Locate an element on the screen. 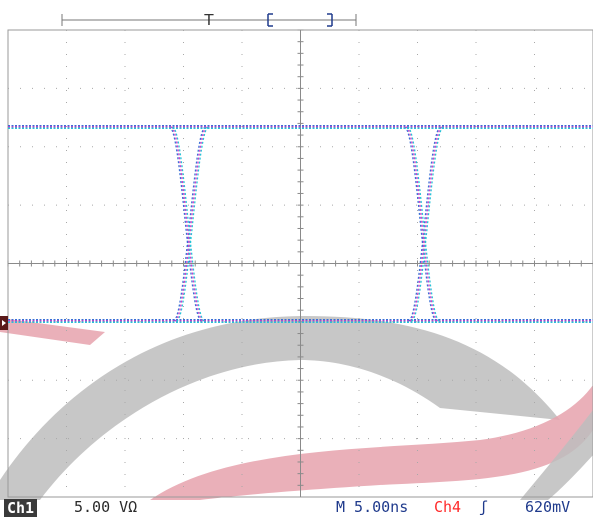  trigger-source-readout: Ch4 is located at coordinates (448, 507).